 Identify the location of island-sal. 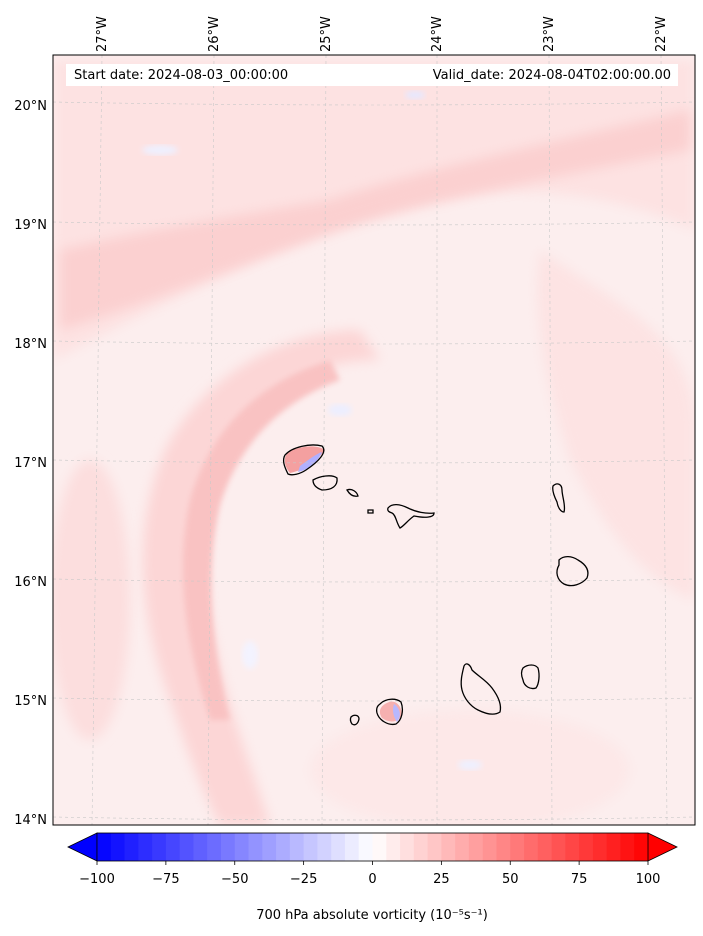
(559, 498).